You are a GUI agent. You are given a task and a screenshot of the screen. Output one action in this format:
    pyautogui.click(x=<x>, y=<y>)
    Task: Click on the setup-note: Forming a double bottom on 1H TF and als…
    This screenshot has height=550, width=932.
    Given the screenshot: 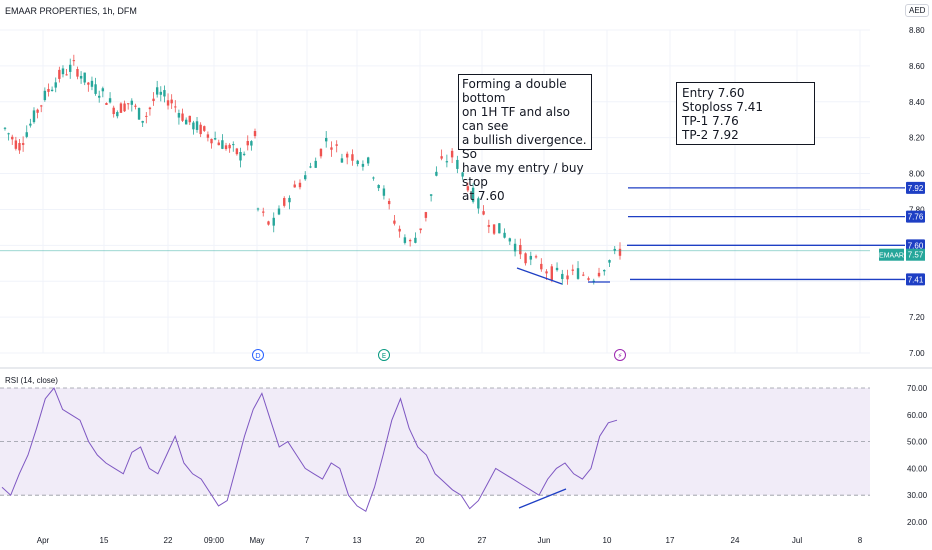 What is the action you would take?
    pyautogui.click(x=525, y=138)
    